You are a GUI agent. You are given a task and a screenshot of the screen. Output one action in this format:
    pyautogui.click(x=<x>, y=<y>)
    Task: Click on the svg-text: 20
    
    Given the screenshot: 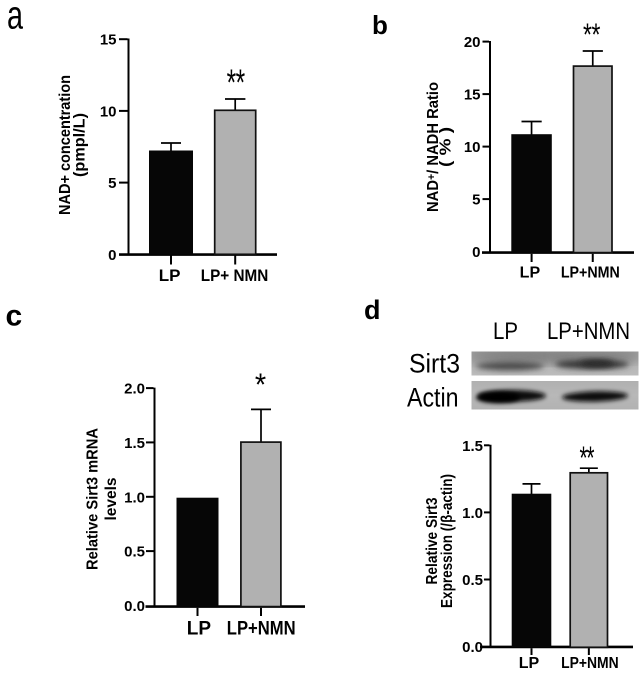 What is the action you would take?
    pyautogui.click(x=472, y=42)
    